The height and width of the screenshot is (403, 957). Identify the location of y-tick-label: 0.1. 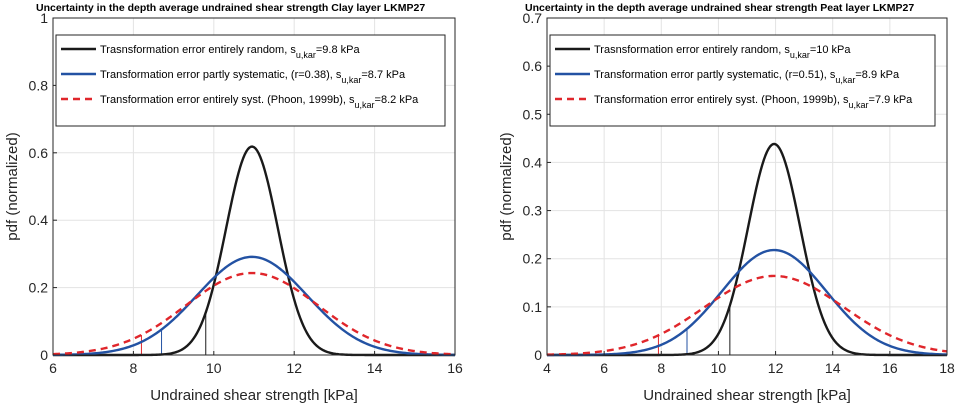
(533, 307).